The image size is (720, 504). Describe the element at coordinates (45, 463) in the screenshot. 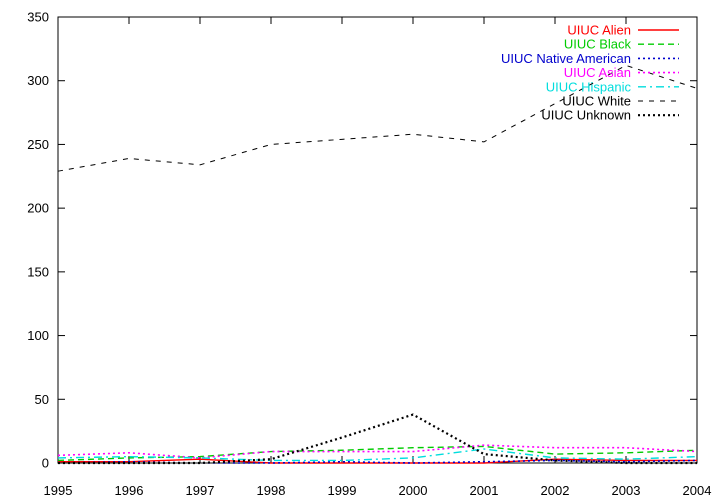

I see `y-tick-label: 0` at that location.